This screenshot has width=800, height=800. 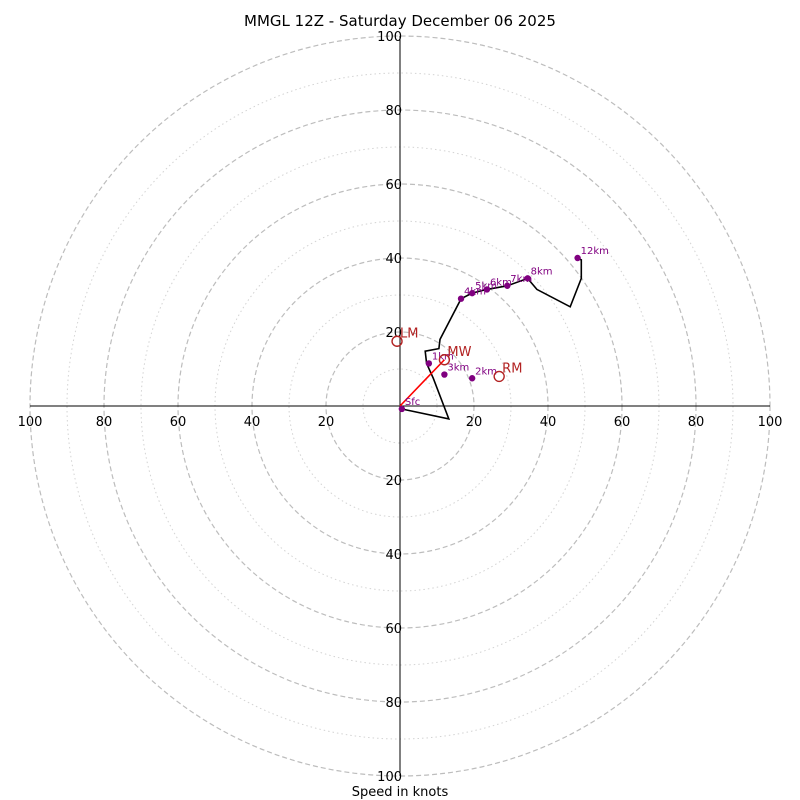 I want to click on height-point-8km, so click(x=527, y=278).